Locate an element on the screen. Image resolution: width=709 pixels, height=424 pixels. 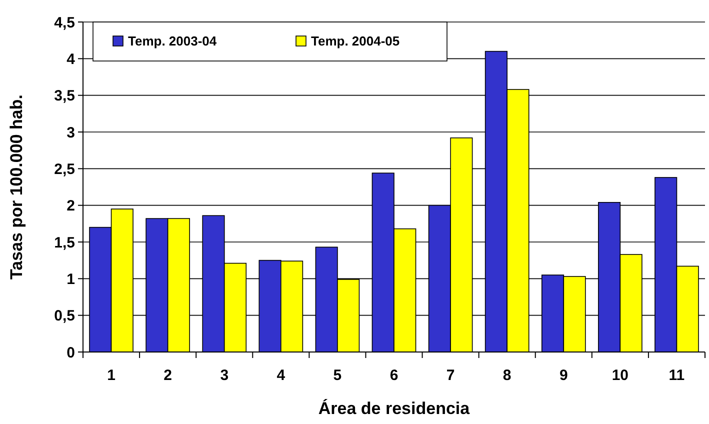
y-tick-label: 1 is located at coordinates (70, 279).